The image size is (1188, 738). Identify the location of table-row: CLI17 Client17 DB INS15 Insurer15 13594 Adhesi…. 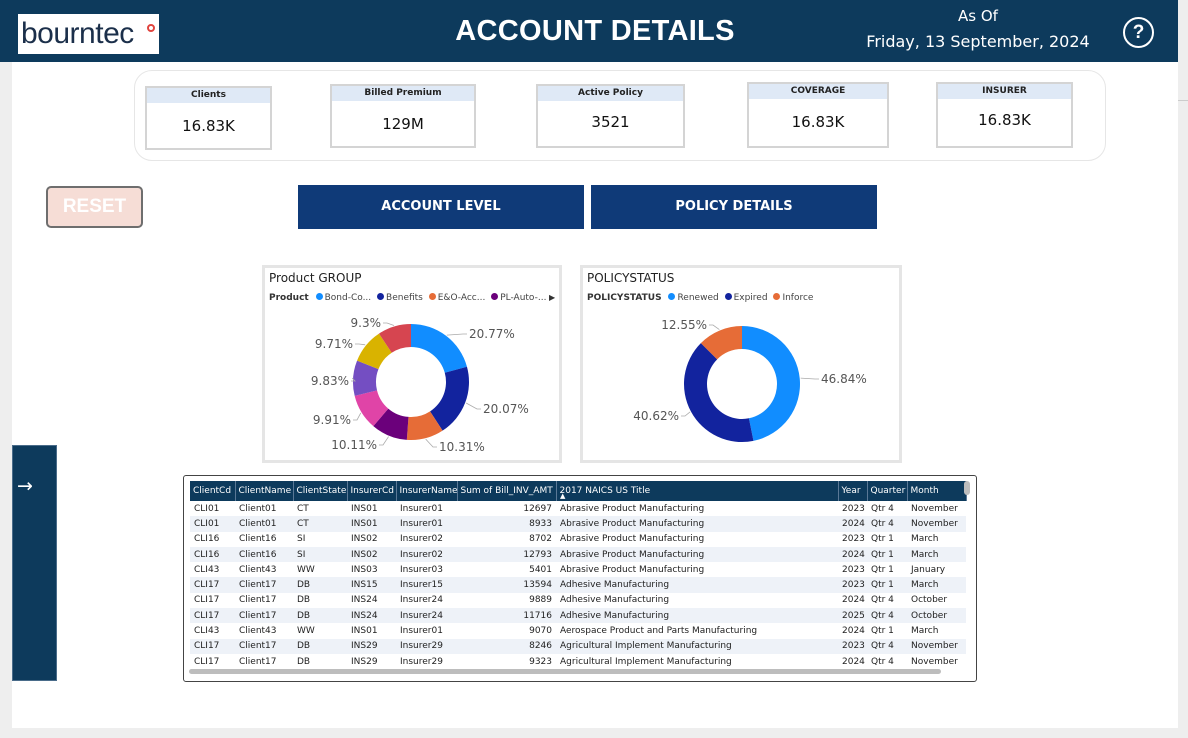
(578, 585).